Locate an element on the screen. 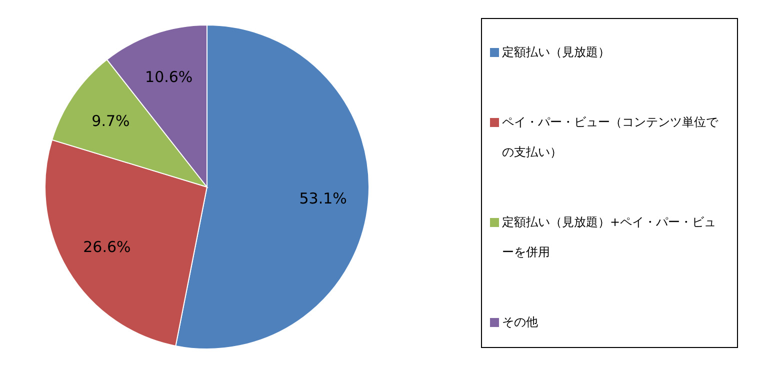 The height and width of the screenshot is (380, 770). legend-label: その他 is located at coordinates (520, 322).